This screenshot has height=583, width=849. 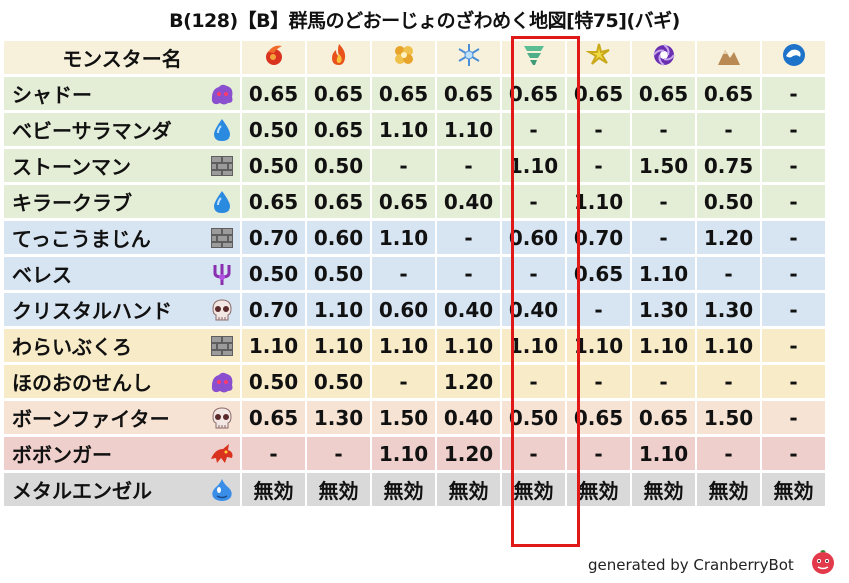 I want to click on table-row: てっこうまじん 0.70 0.60 1.10-0.60 0.70-1.20-, so click(x=414, y=237).